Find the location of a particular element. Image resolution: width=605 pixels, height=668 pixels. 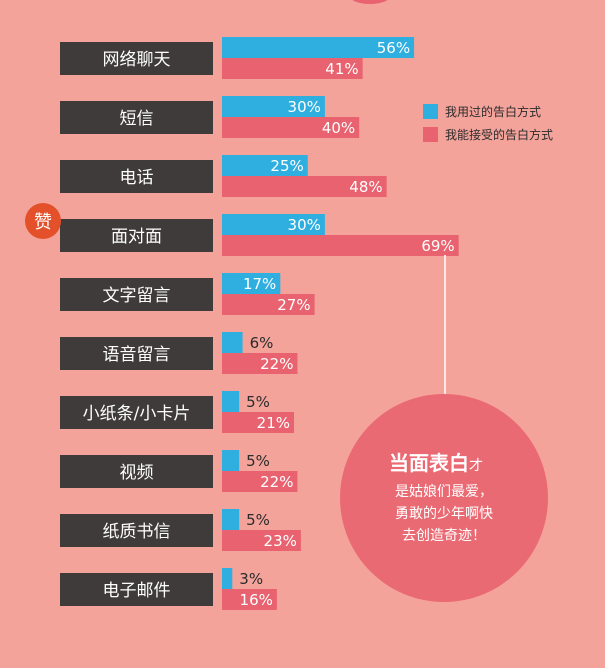

value-label-used: 56% is located at coordinates (393, 48).